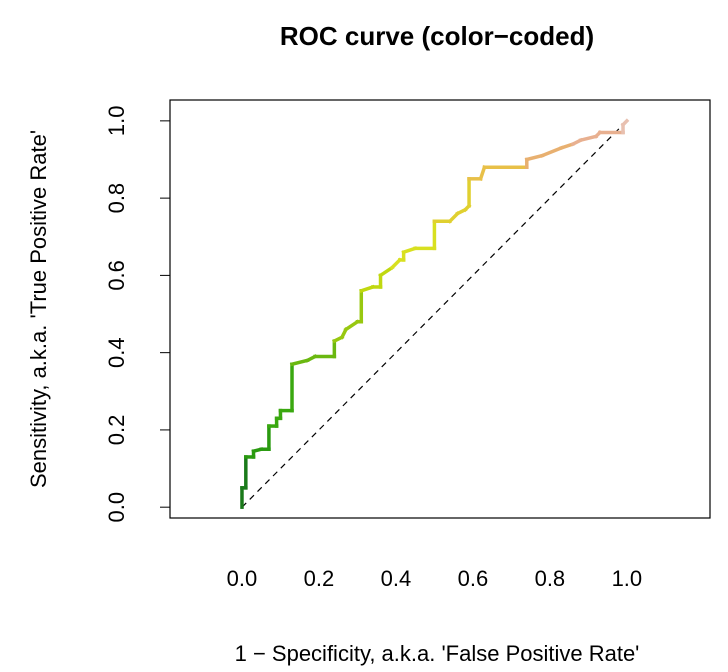 This screenshot has width=728, height=672. Describe the element at coordinates (116, 275) in the screenshot. I see `y-tick-label: 0.6` at that location.